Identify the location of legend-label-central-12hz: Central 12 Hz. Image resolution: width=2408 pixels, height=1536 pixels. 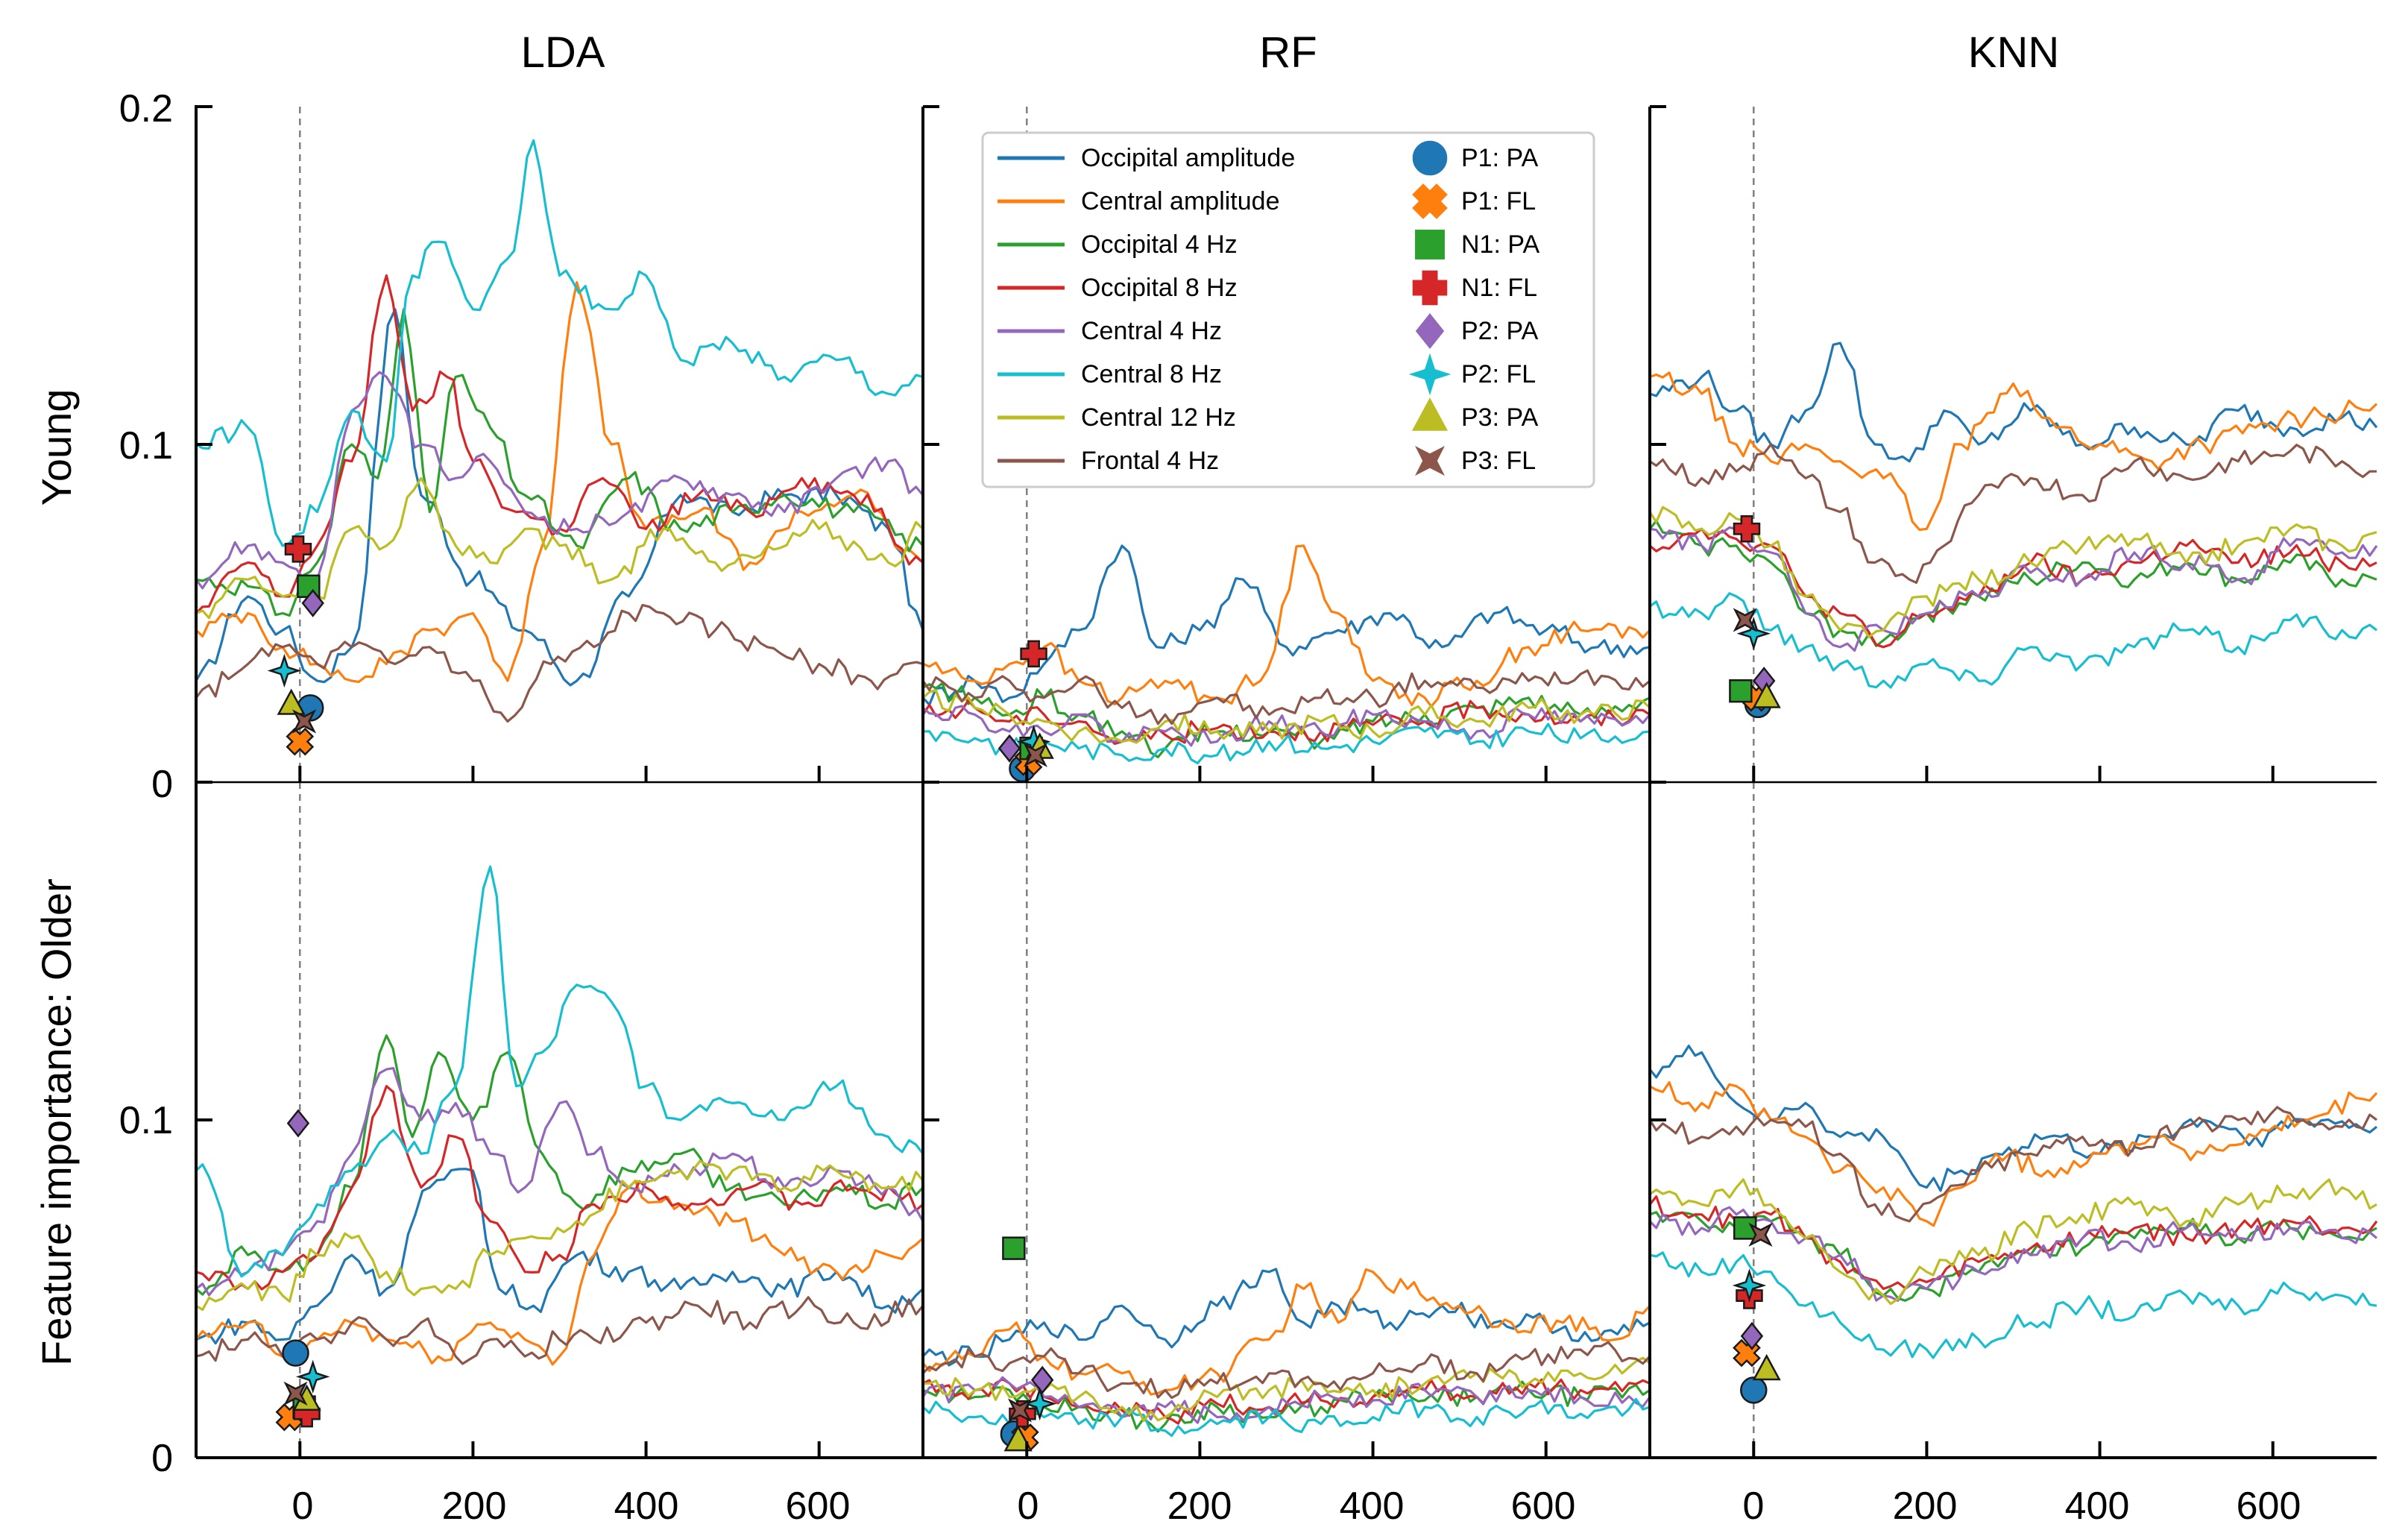
(1159, 417).